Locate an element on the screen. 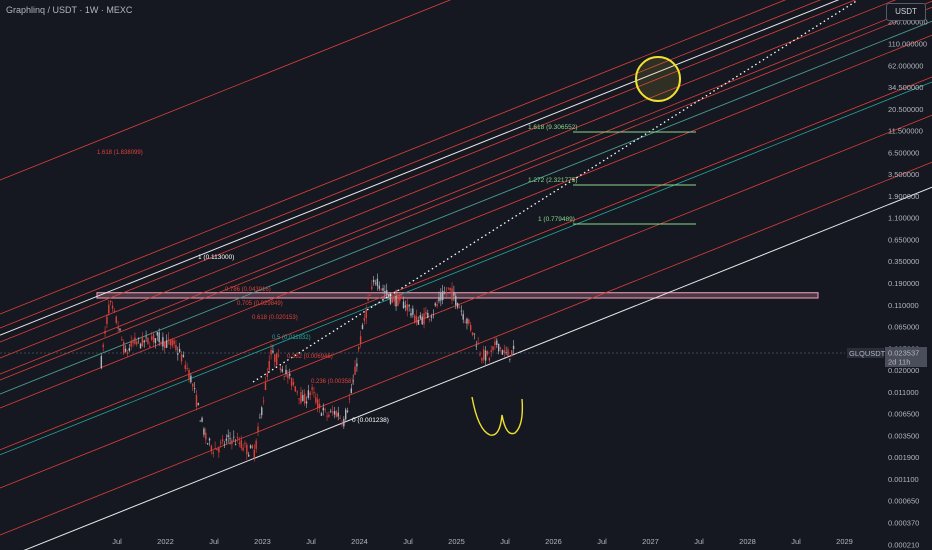 This screenshot has height=550, width=932. target-circle is located at coordinates (658, 79).